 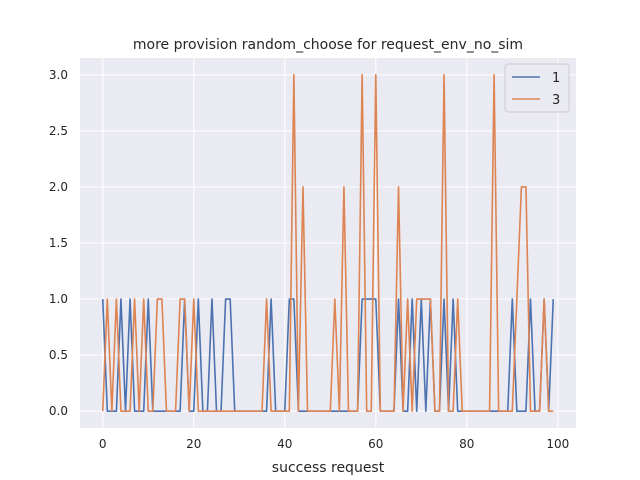 What do you see at coordinates (58, 411) in the screenshot?
I see `y-tick-label: 0.0` at bounding box center [58, 411].